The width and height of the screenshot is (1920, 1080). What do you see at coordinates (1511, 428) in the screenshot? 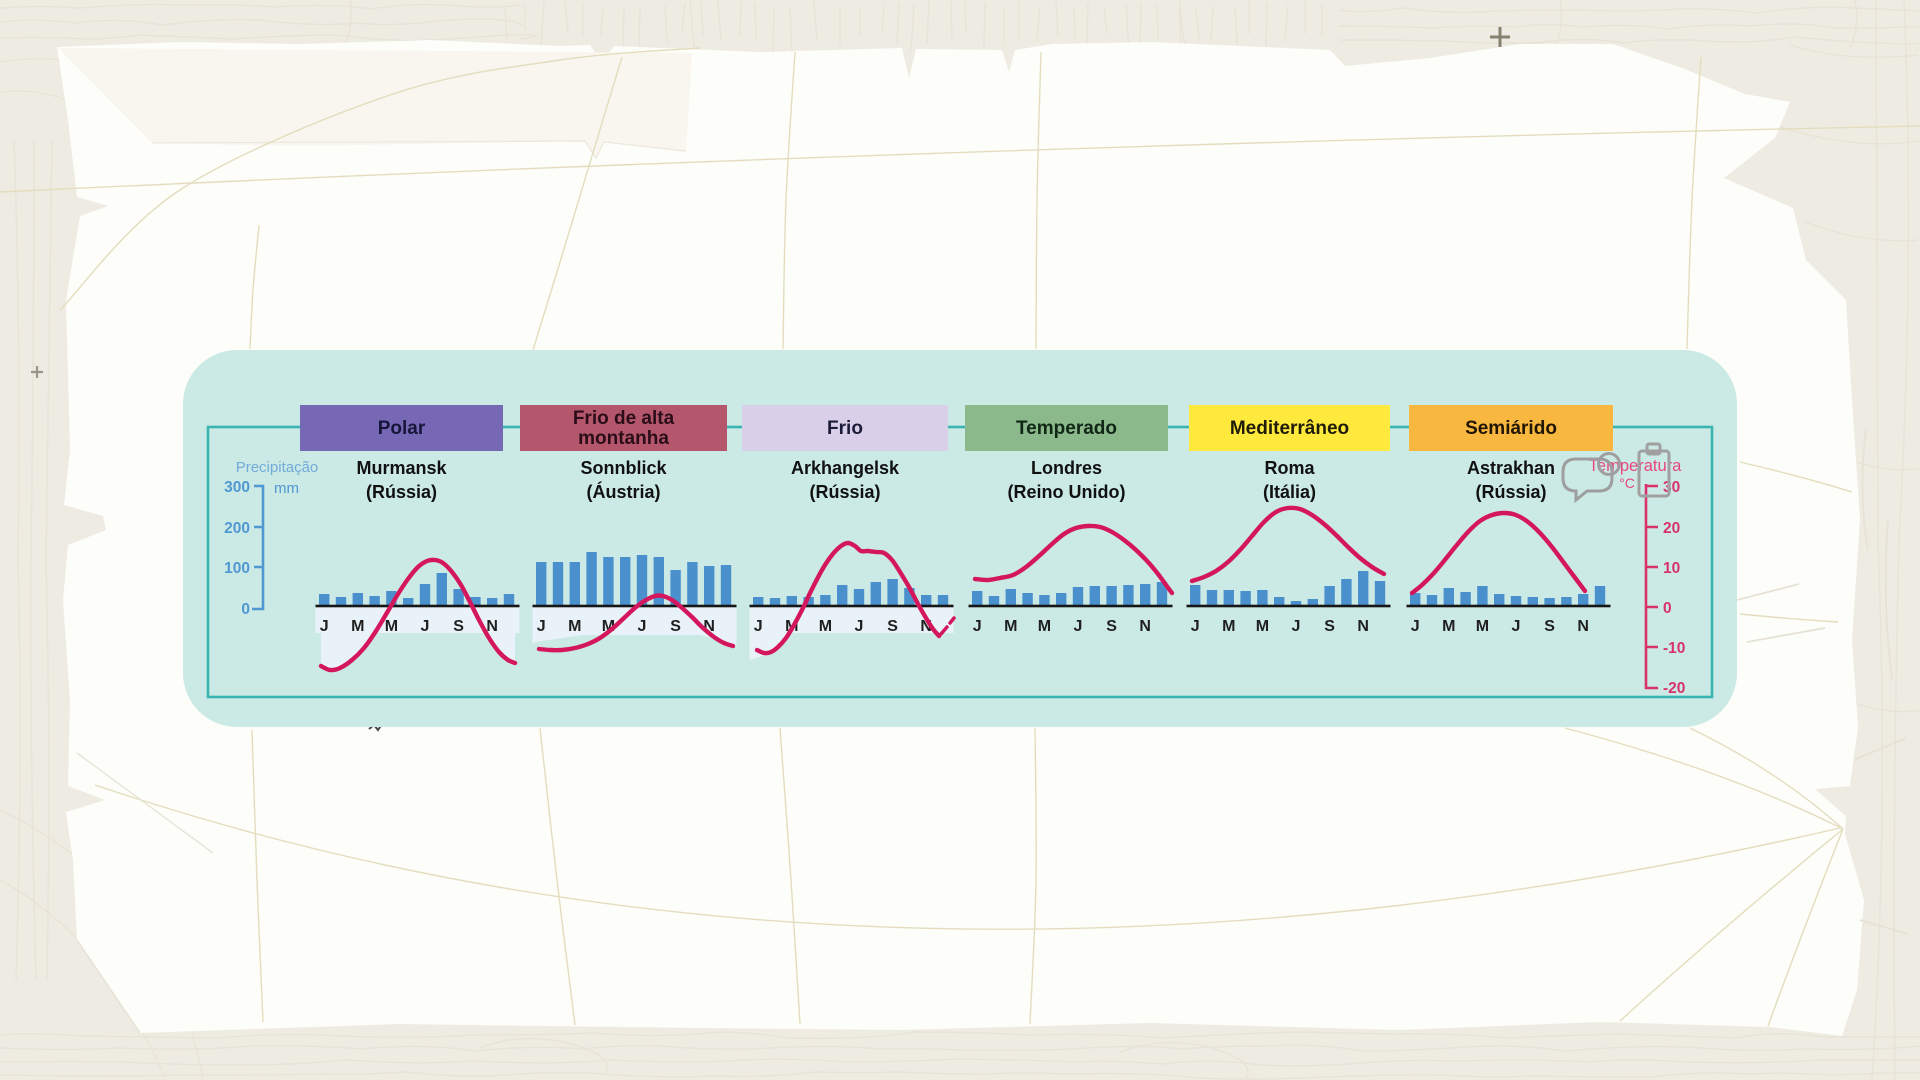
I see `svg-text: Semiárido` at bounding box center [1511, 428].